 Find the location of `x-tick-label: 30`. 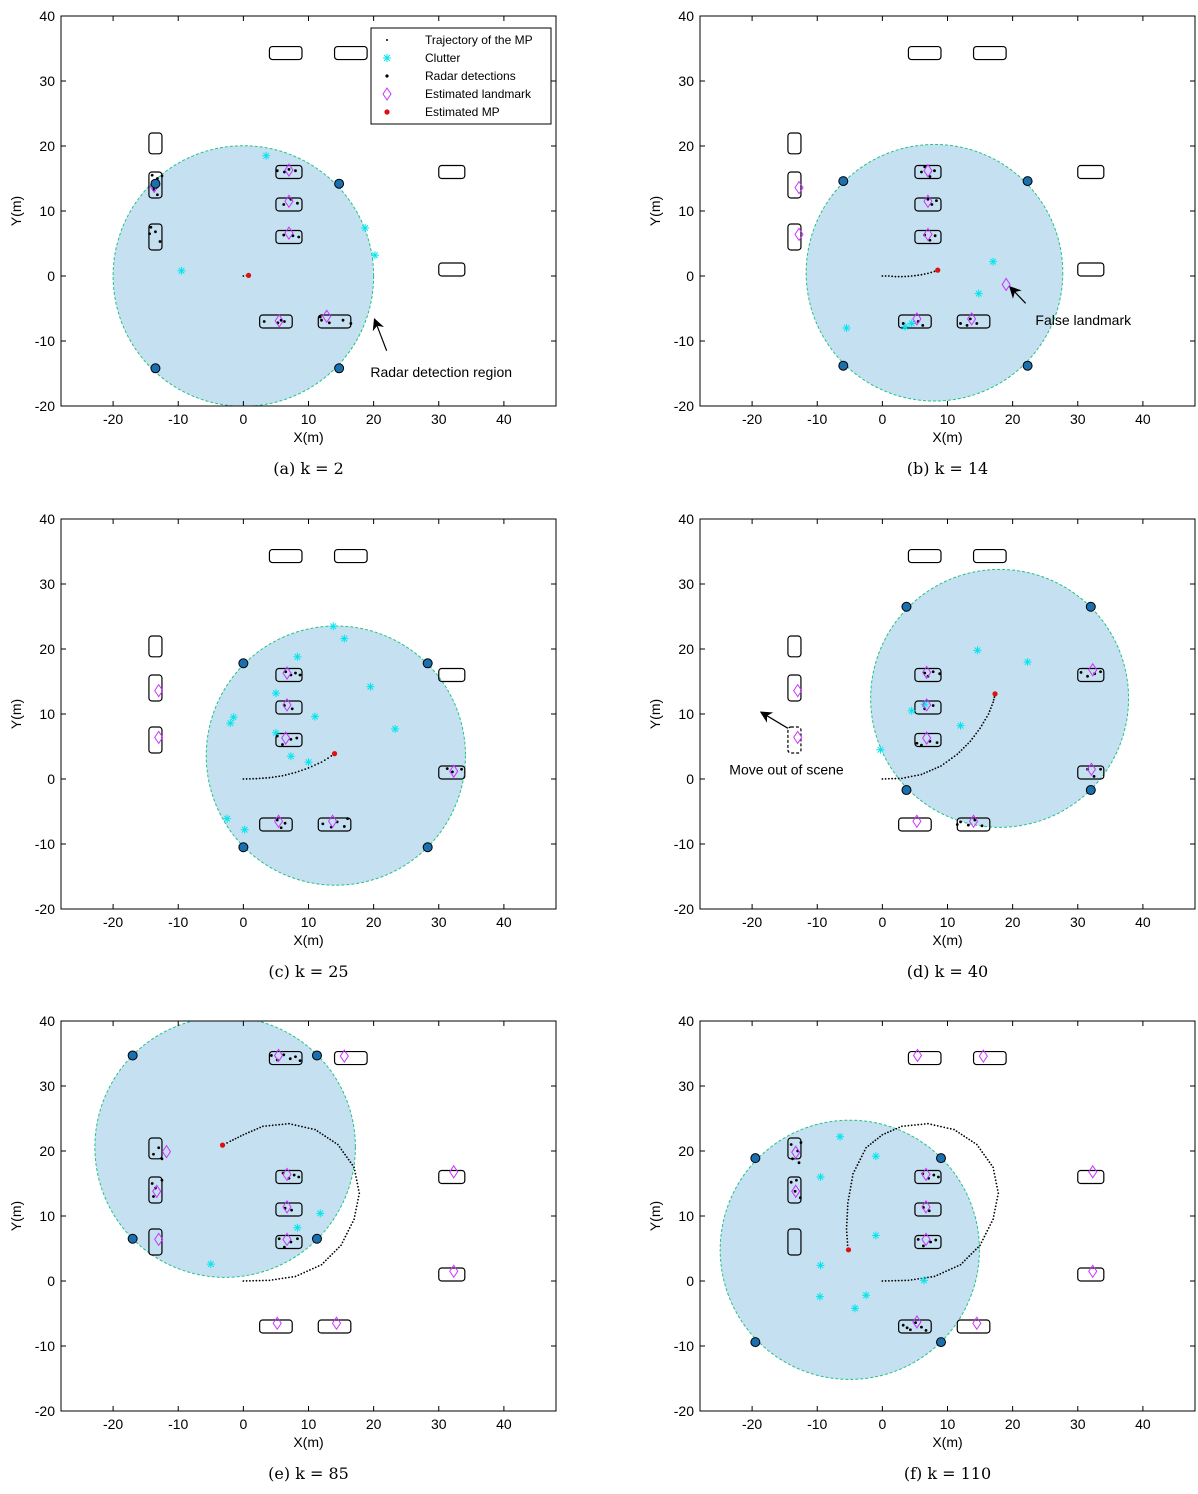

x-tick-label: 30 is located at coordinates (1078, 1424).